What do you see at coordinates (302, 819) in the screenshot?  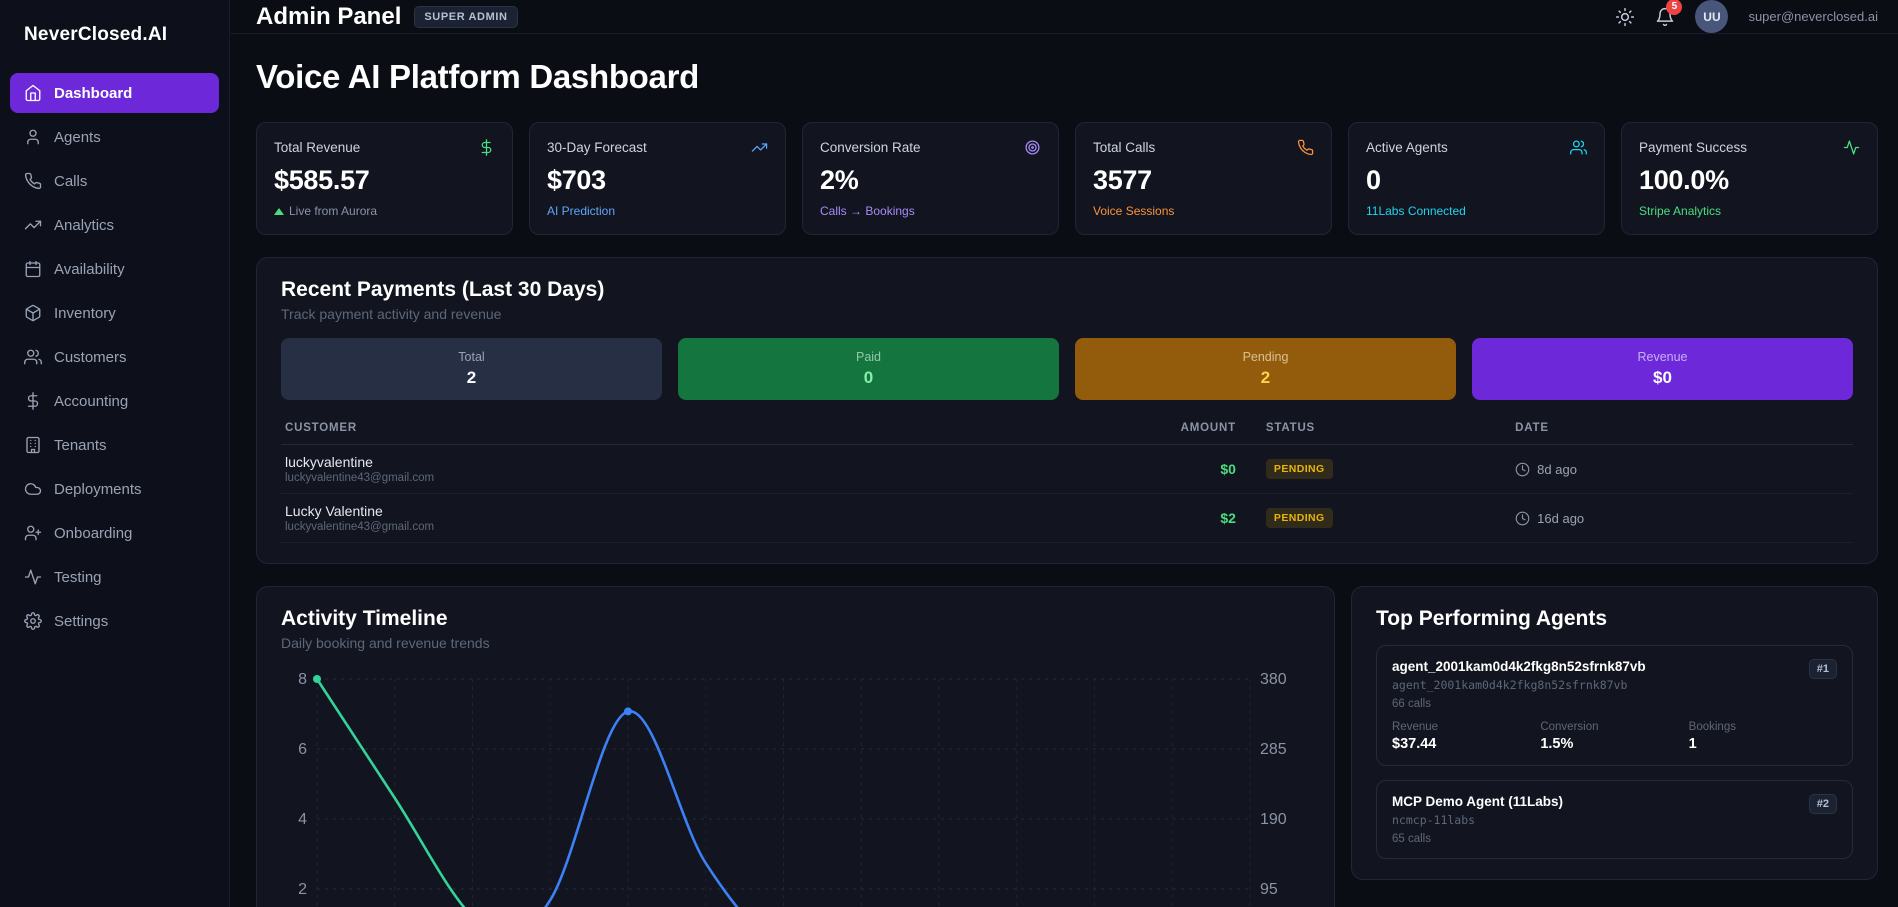 I see `svg-text: 4` at bounding box center [302, 819].